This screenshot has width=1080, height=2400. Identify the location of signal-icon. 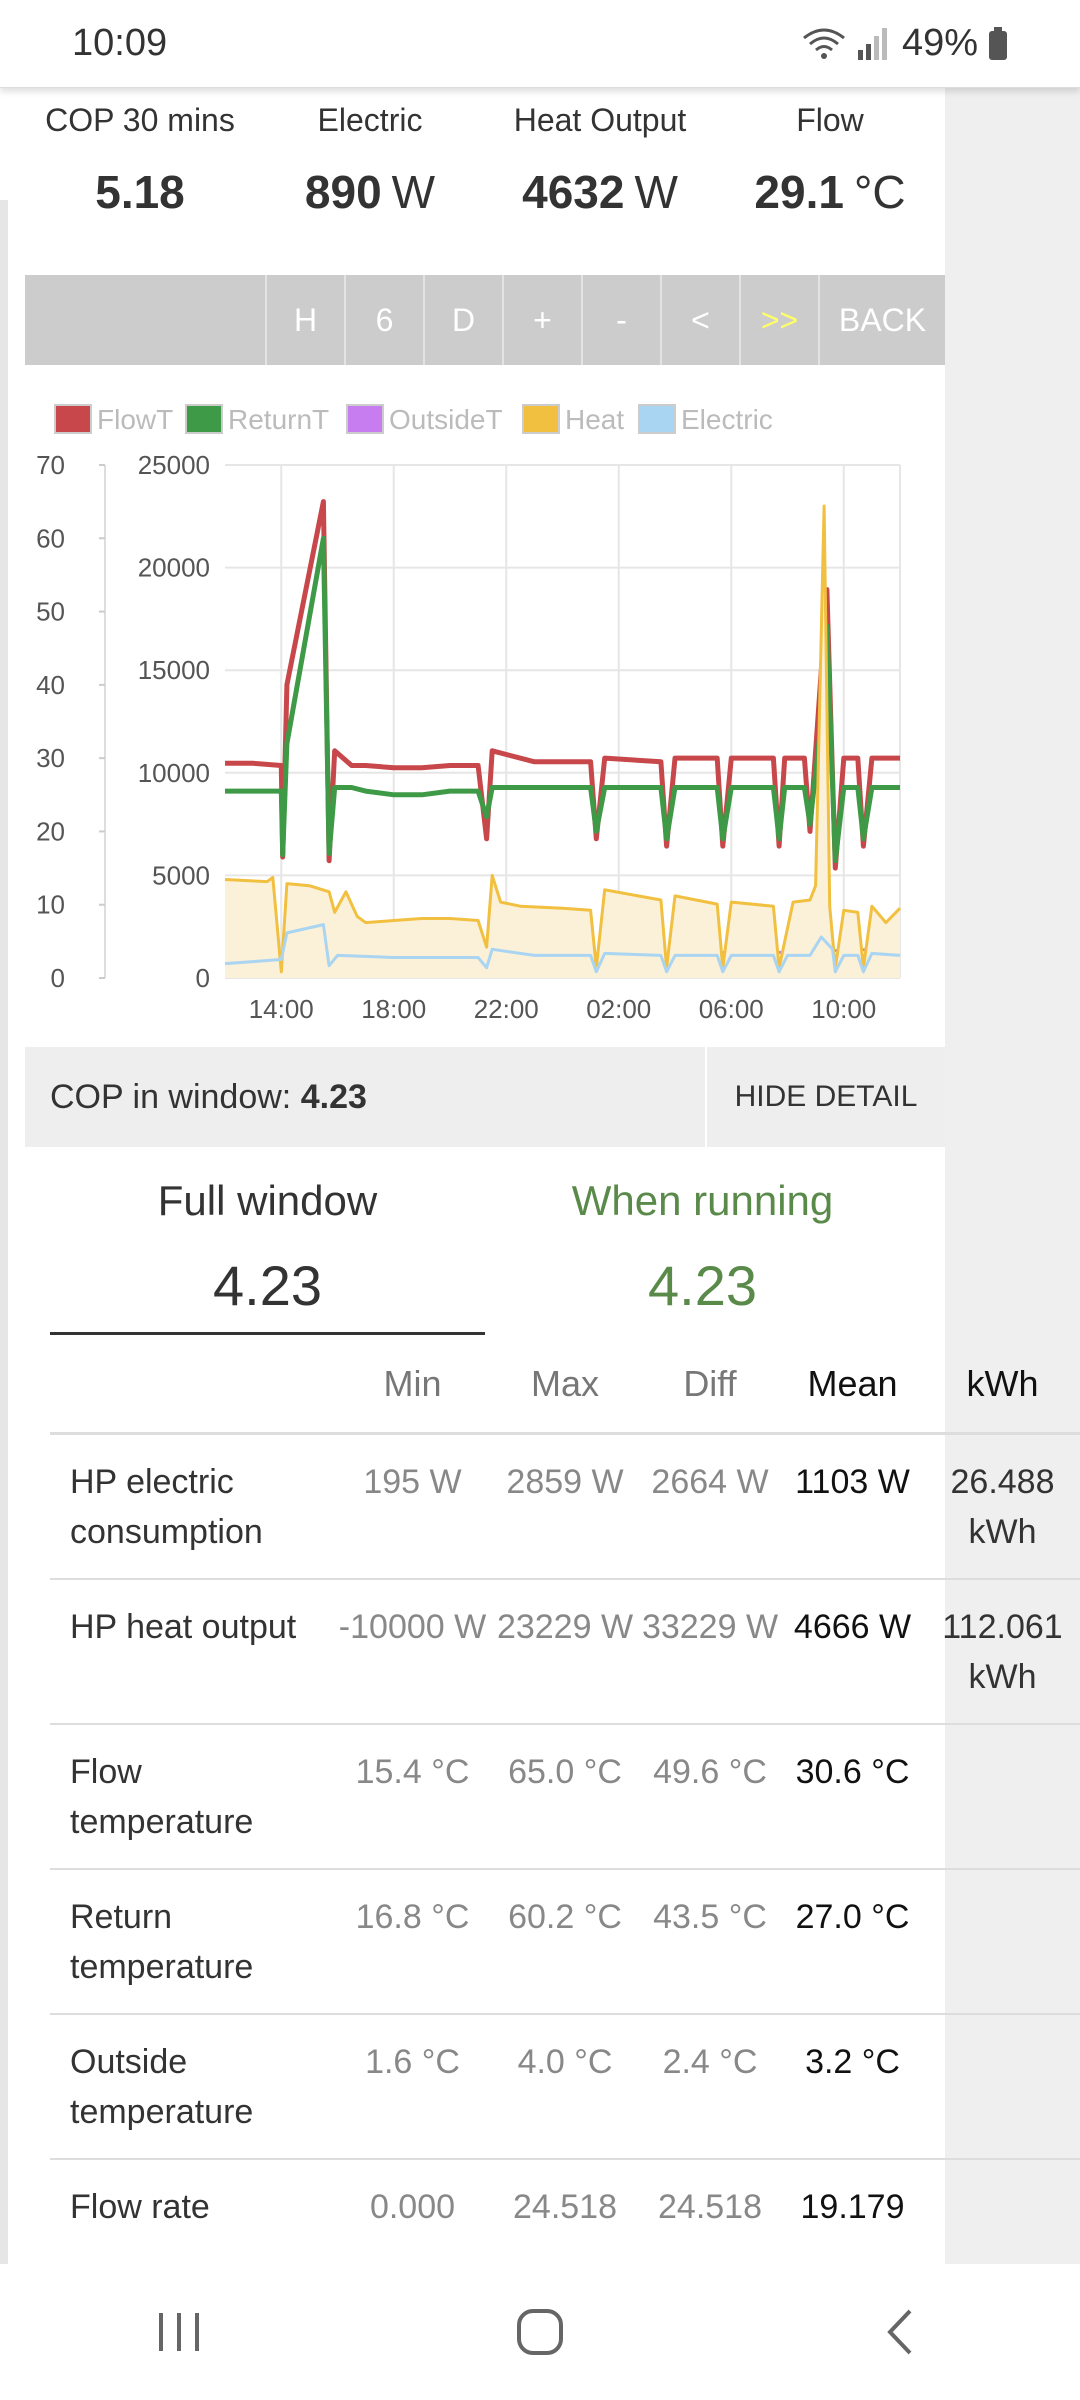
(872, 43).